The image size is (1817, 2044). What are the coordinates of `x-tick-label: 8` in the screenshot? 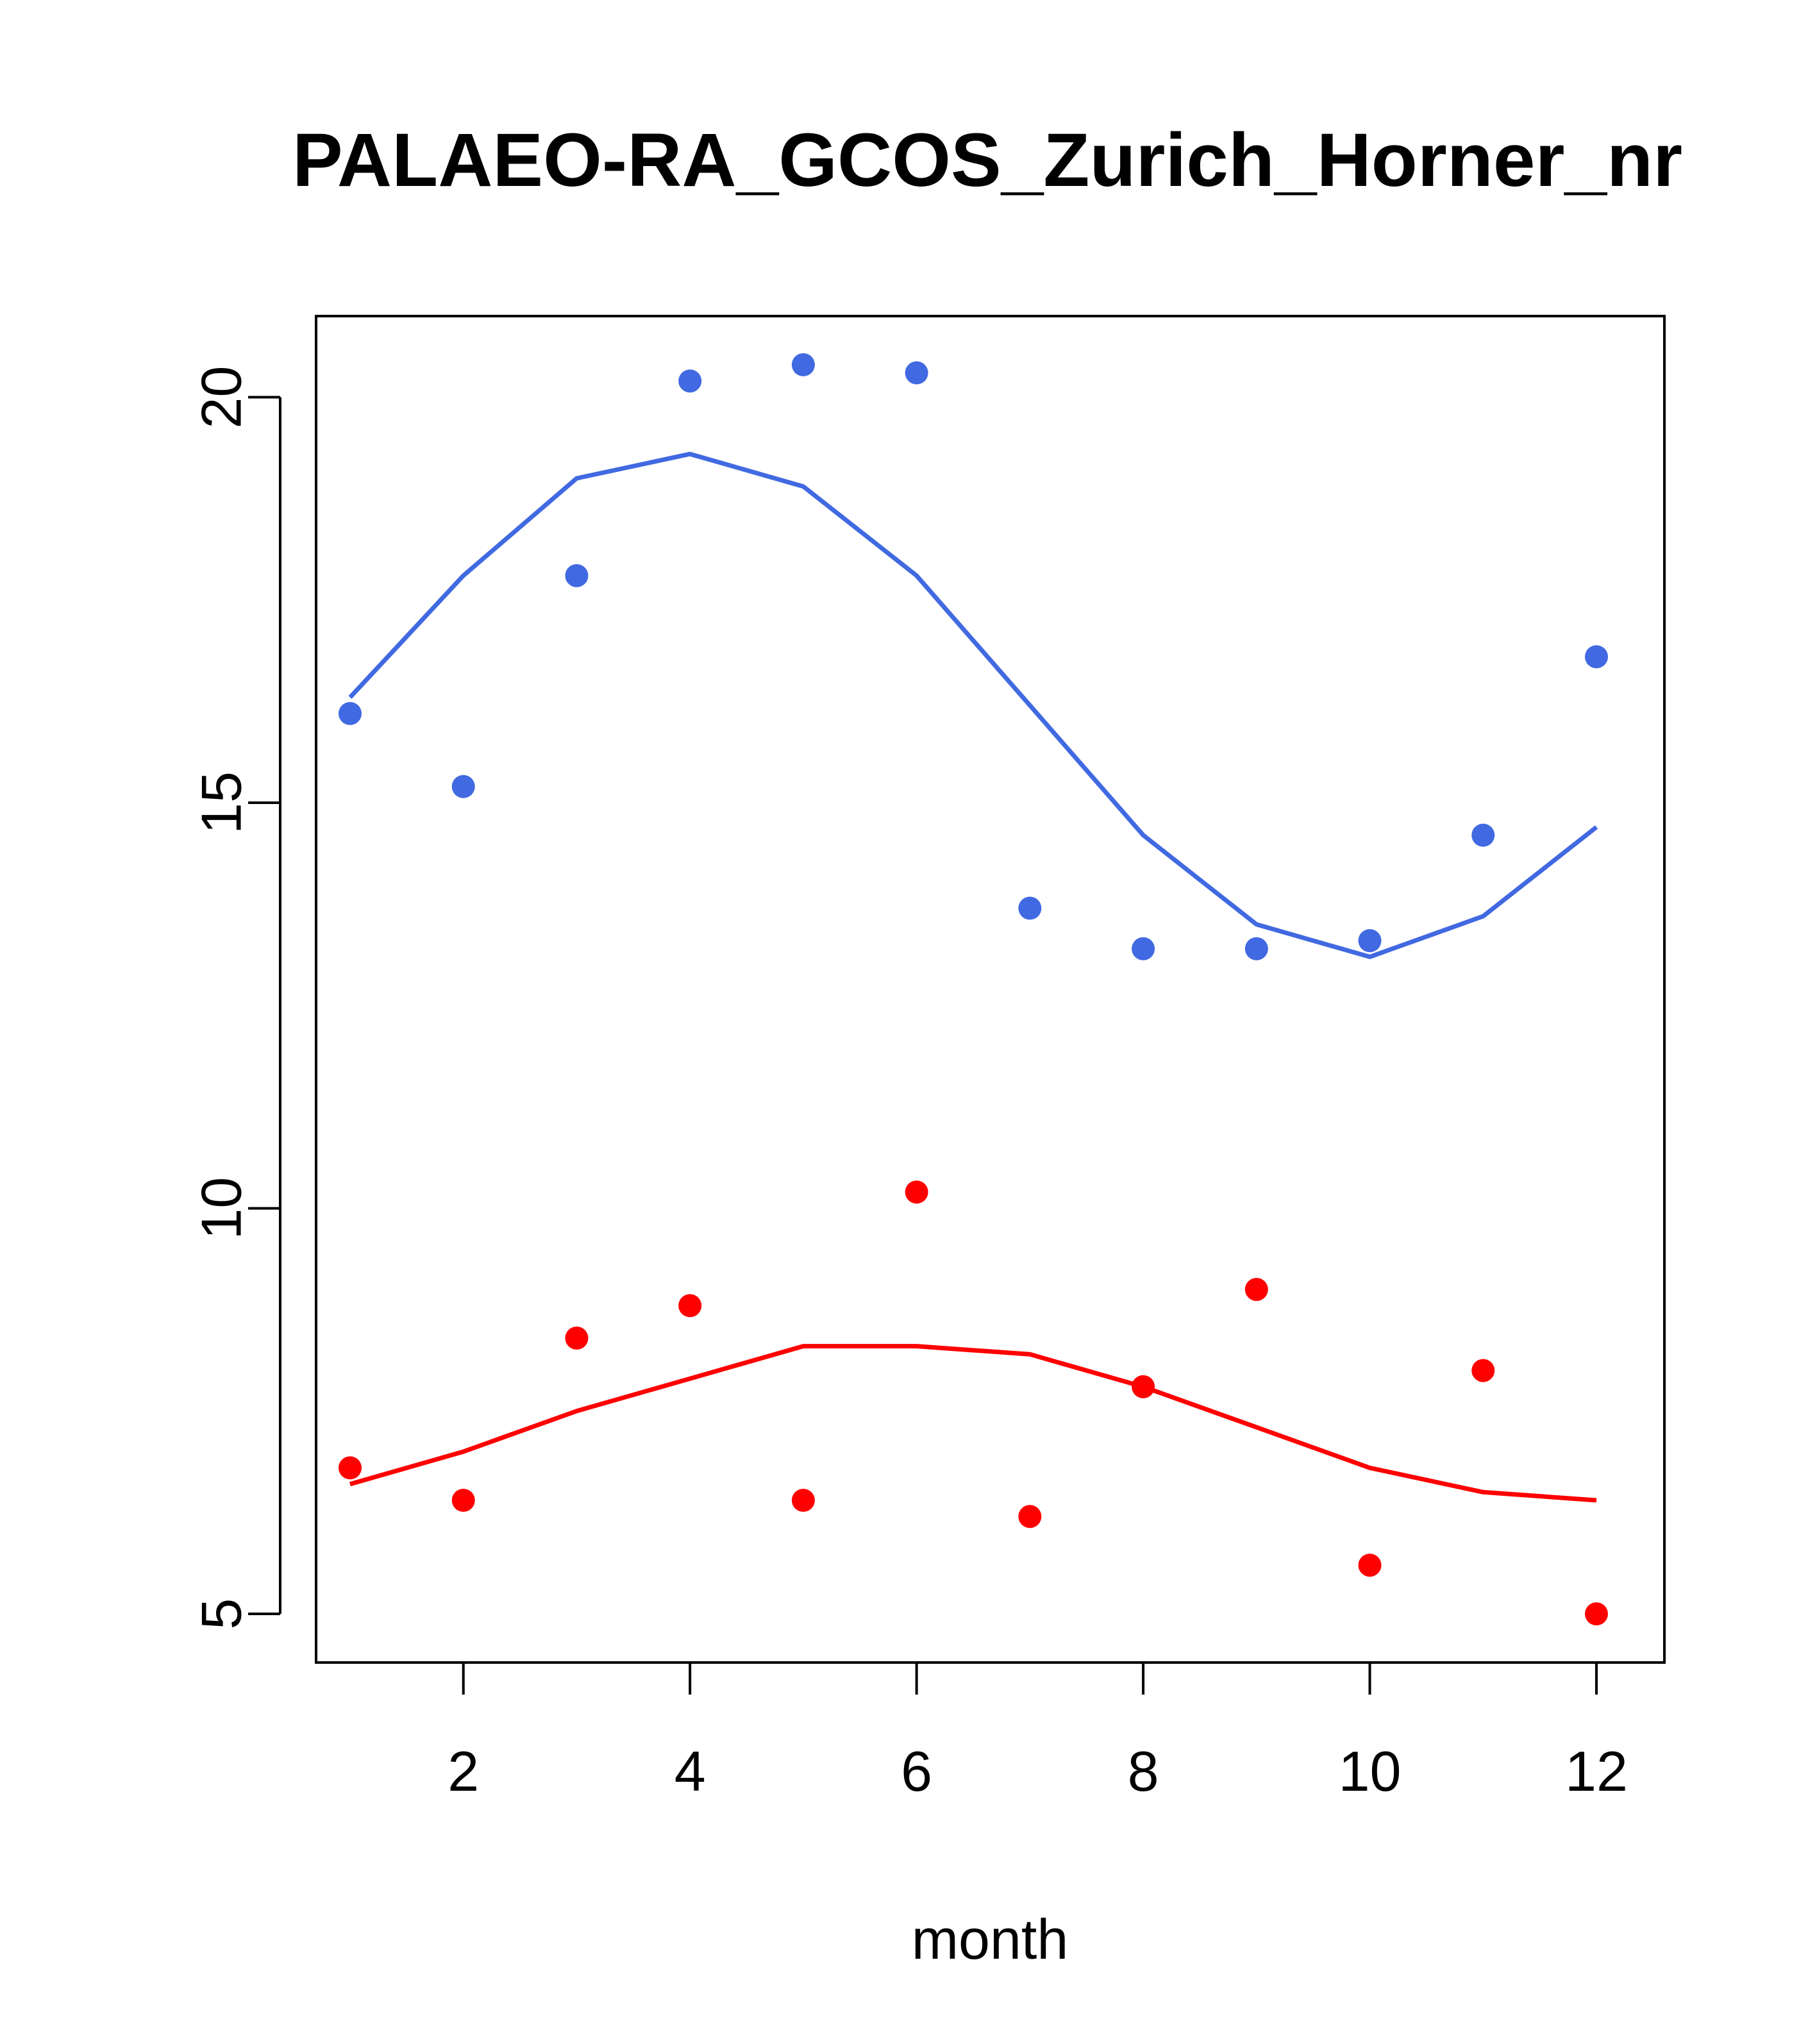 It's located at (1143, 1771).